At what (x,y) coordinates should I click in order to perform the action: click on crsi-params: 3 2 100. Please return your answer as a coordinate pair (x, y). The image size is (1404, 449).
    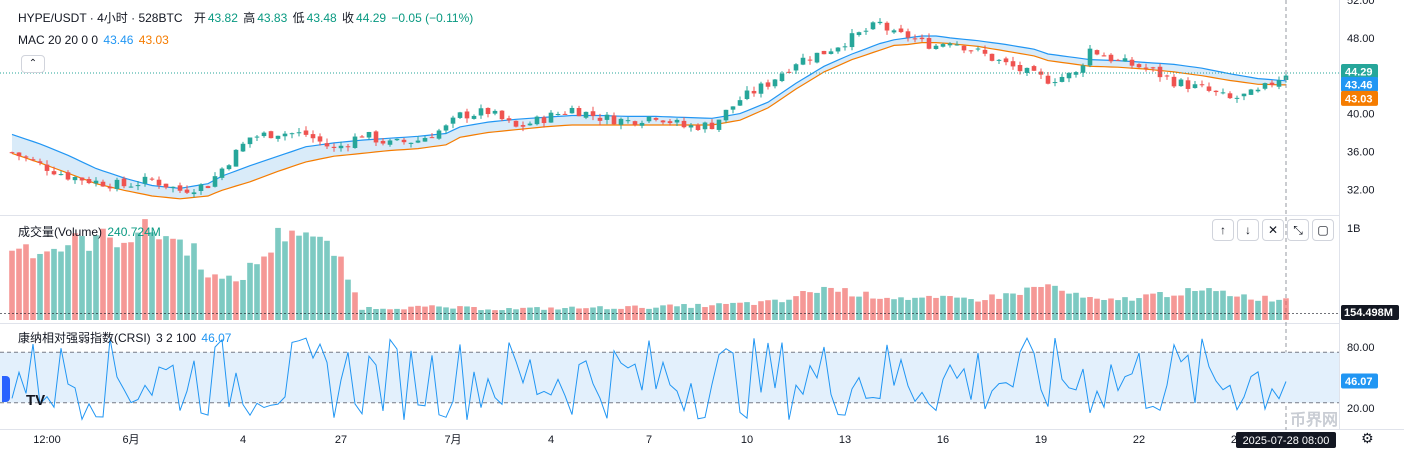
    Looking at the image, I should click on (176, 338).